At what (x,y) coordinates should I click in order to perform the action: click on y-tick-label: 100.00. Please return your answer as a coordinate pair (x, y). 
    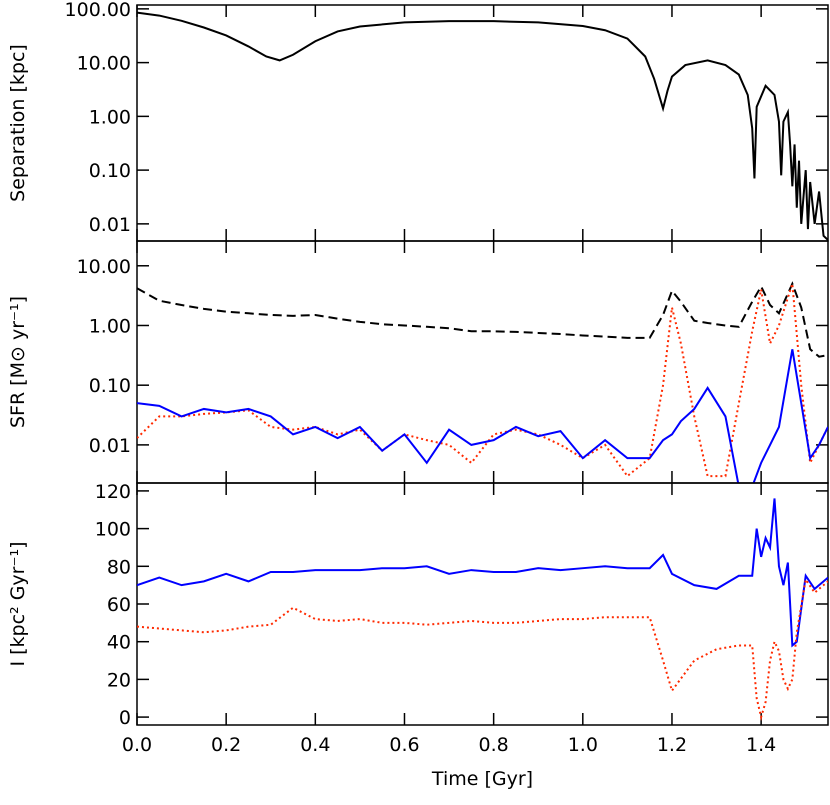
    Looking at the image, I should click on (98, 10).